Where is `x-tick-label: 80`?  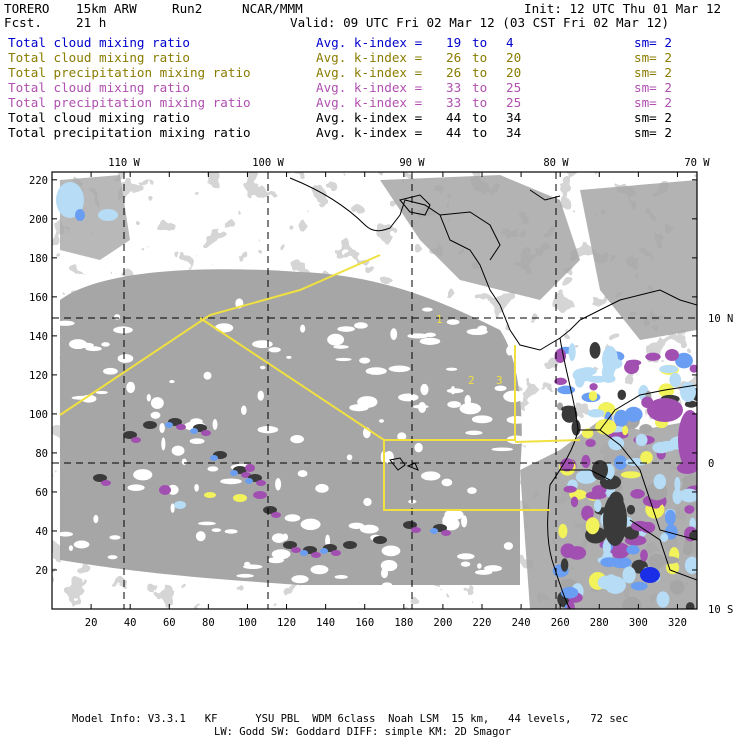 x-tick-label: 80 is located at coordinates (208, 623).